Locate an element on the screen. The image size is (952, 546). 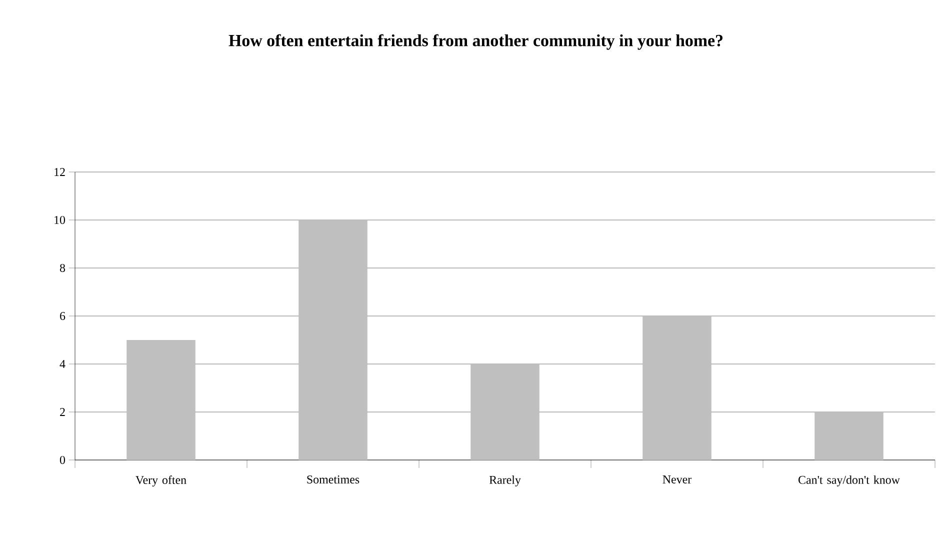
x-tick-label: Rarely is located at coordinates (505, 481).